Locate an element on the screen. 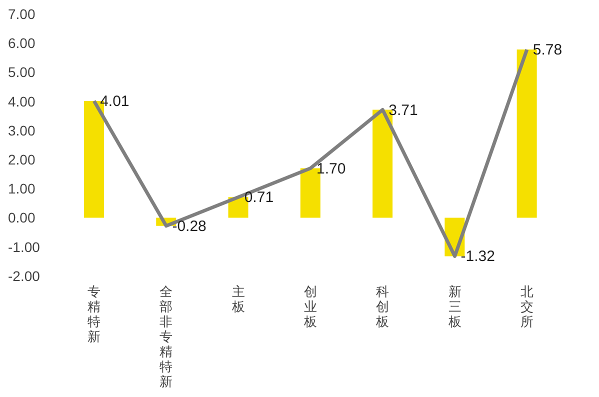 The image size is (599, 397). data-label: 5.78 is located at coordinates (547, 50).